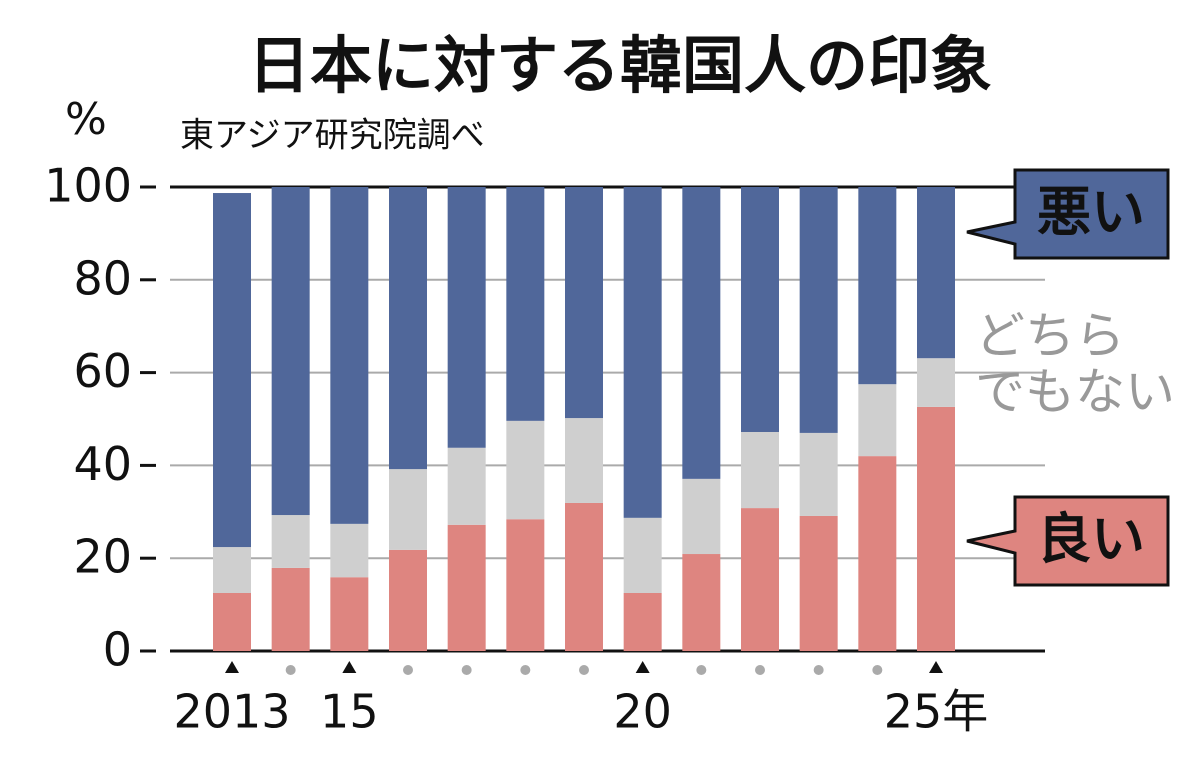 This screenshot has height=764, width=1200. What do you see at coordinates (86, 119) in the screenshot?
I see `y-unit: %` at bounding box center [86, 119].